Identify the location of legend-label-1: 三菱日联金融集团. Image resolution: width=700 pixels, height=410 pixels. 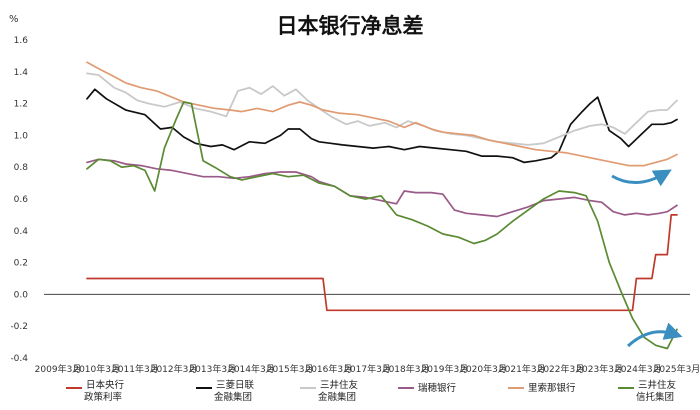
(234, 391).